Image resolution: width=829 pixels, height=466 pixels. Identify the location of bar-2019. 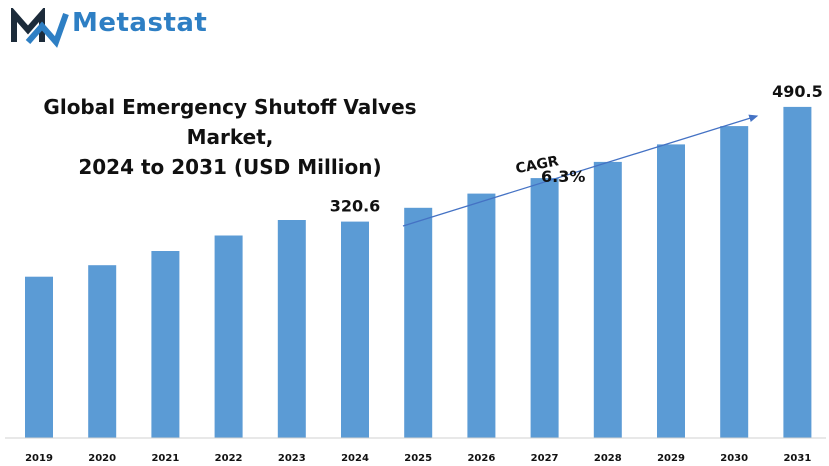
(39, 357).